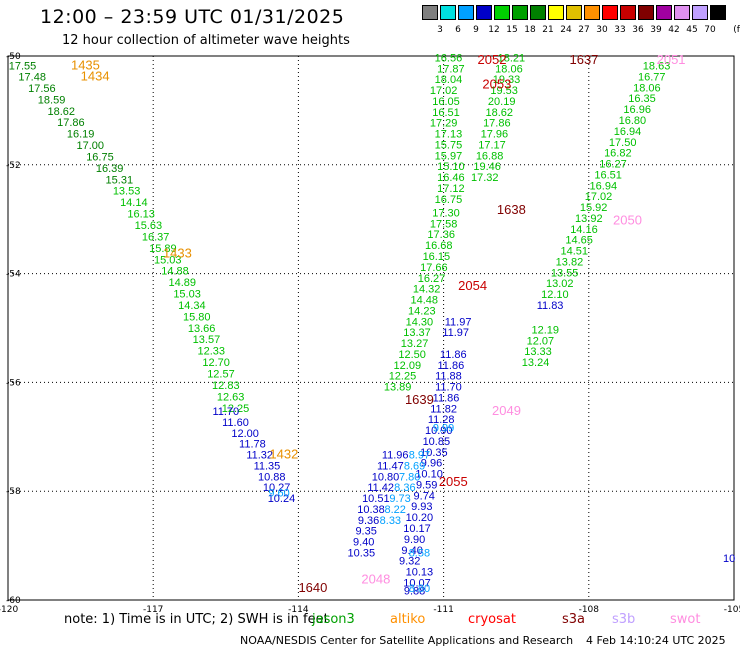 This screenshot has height=650, width=740. Describe the element at coordinates (380, 488) in the screenshot. I see `wave-height-value: 11.42` at that location.